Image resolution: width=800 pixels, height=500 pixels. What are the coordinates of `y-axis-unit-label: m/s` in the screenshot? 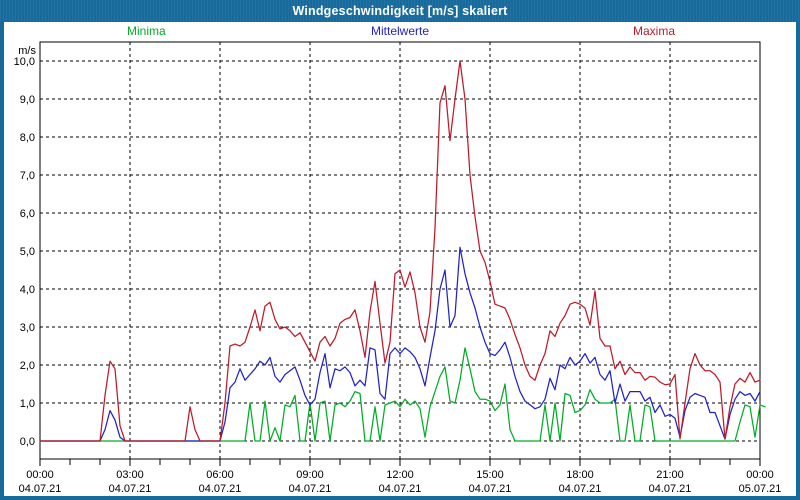 It's located at (27, 51).